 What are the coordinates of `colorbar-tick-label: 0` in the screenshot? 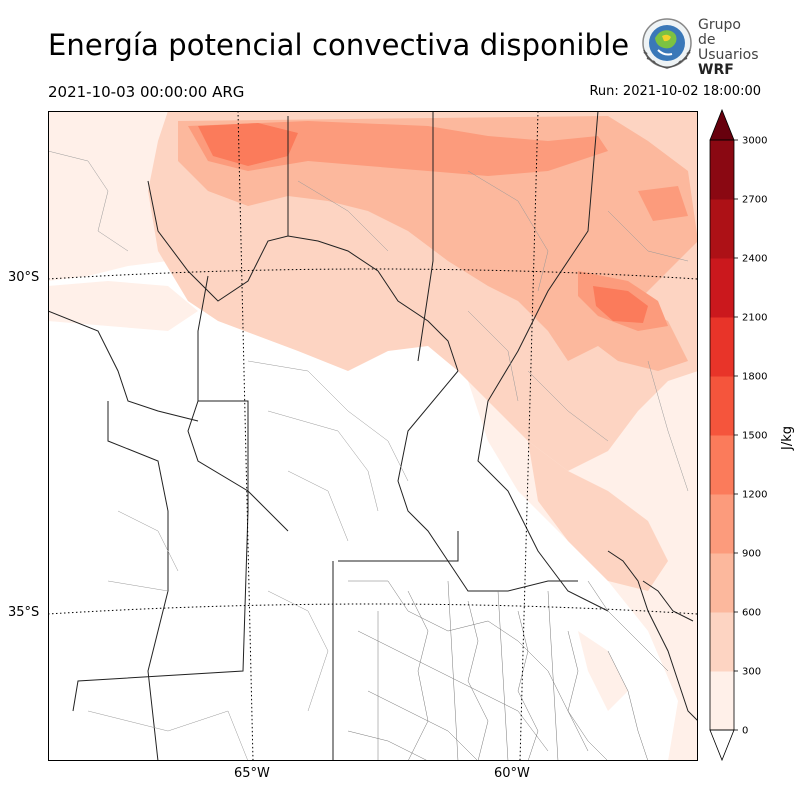 It's located at (745, 731).